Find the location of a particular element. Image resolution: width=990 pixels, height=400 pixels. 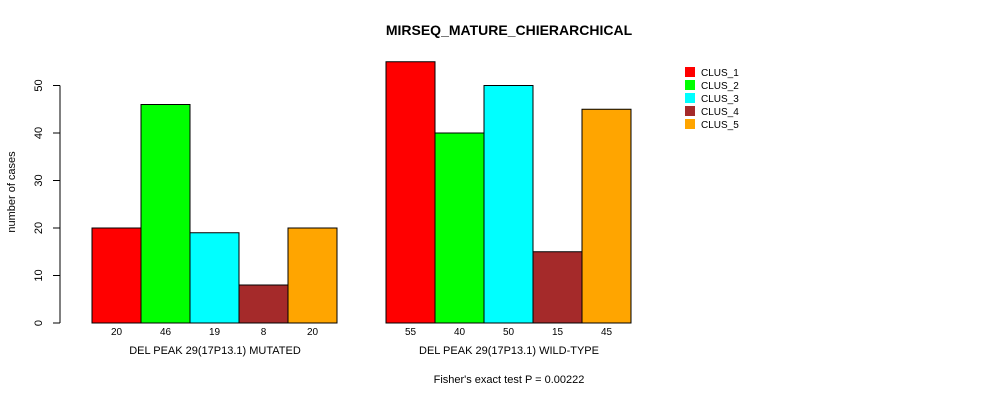

y-tick-label: 10 is located at coordinates (39, 275).